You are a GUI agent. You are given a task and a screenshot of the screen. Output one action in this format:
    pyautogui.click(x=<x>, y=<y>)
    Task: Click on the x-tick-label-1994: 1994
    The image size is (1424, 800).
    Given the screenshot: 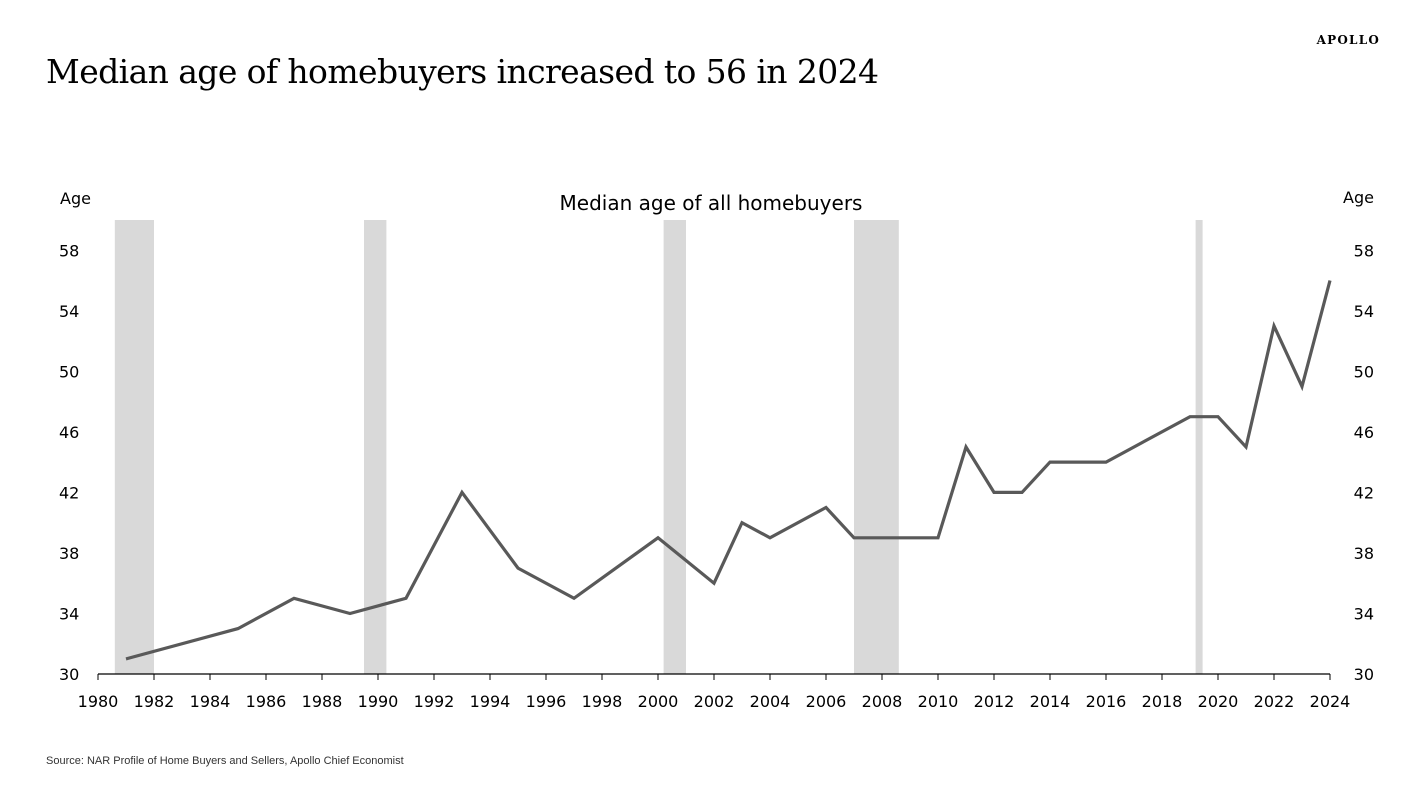 What is the action you would take?
    pyautogui.click(x=490, y=701)
    